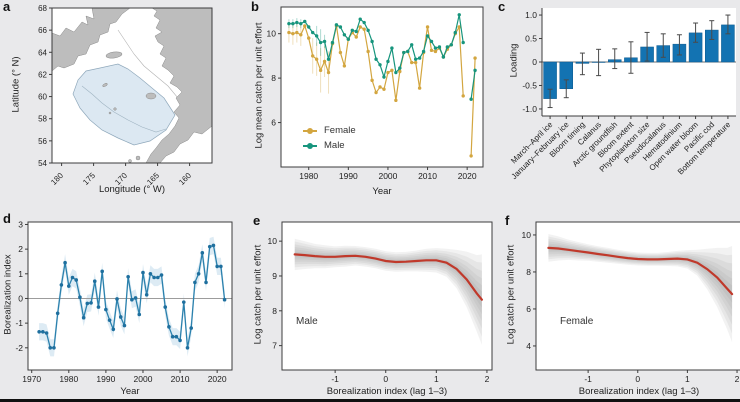  What do you see at coordinates (514, 60) in the screenshot?
I see `y-axis-label-c: Loading` at bounding box center [514, 60].